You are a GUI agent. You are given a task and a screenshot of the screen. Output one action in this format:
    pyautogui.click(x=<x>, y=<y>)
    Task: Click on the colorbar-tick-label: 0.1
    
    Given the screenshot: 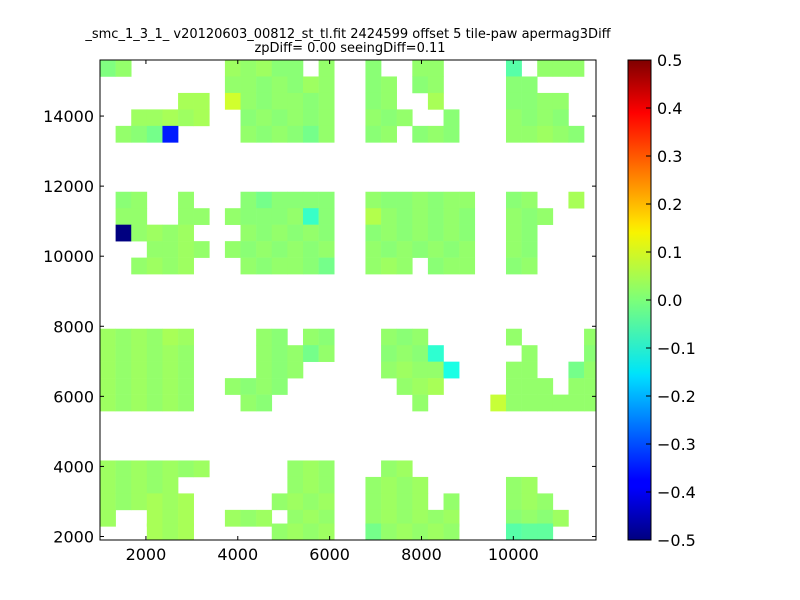 What is the action you would take?
    pyautogui.click(x=669, y=252)
    